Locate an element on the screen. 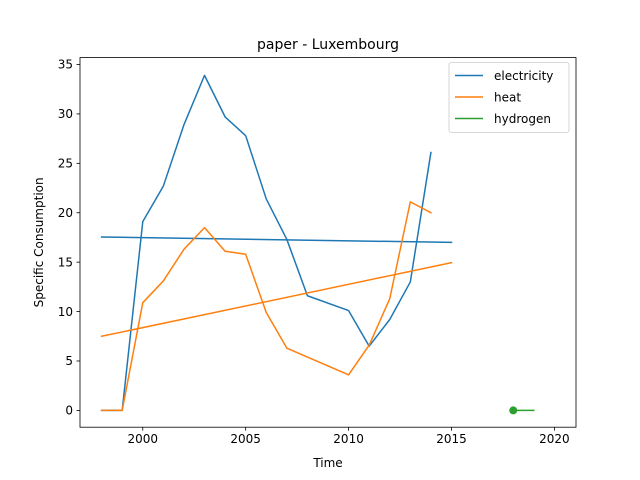 The image size is (640, 480). y-tick-label: 20 is located at coordinates (65, 213).